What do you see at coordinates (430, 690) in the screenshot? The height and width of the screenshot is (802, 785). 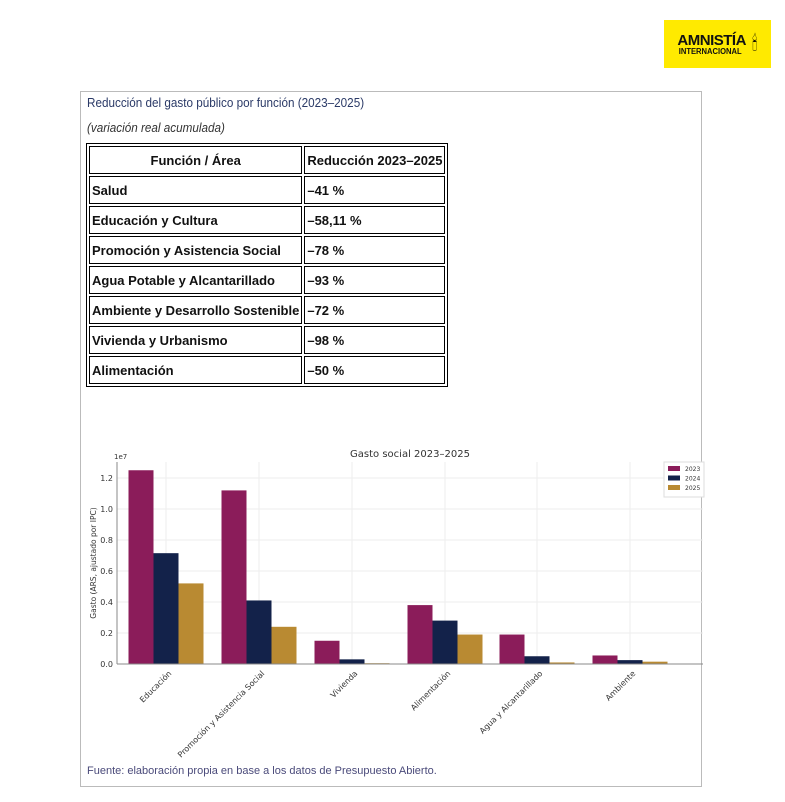 I see `x-tick-label: Alimentación` at bounding box center [430, 690].